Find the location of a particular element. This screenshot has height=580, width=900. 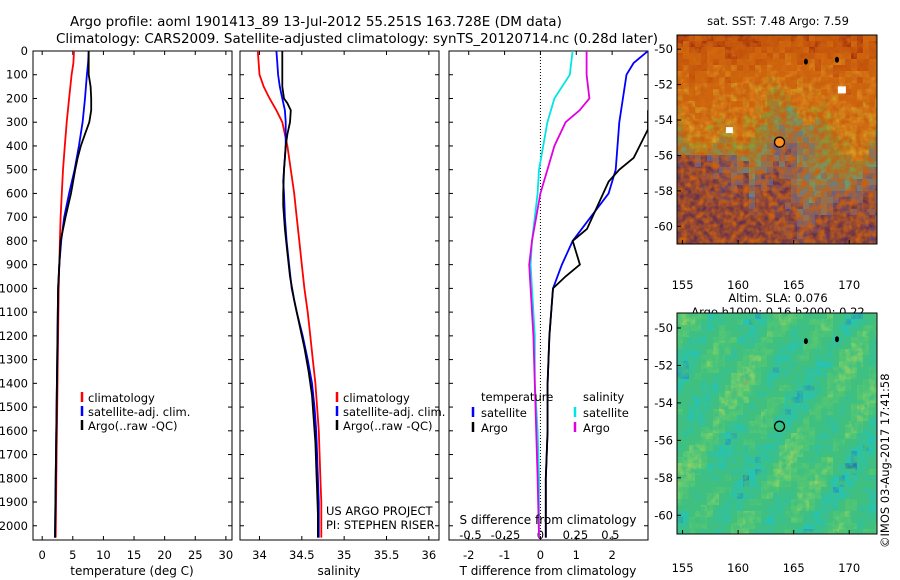

legend-label: climatology is located at coordinates (376, 398).